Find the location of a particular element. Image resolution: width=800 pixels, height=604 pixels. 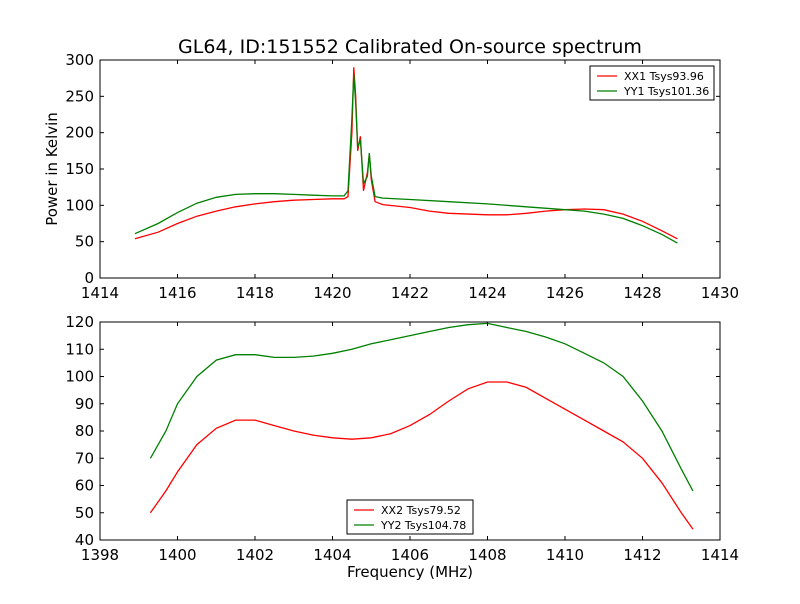

y-tick-label: 300 is located at coordinates (79, 60).